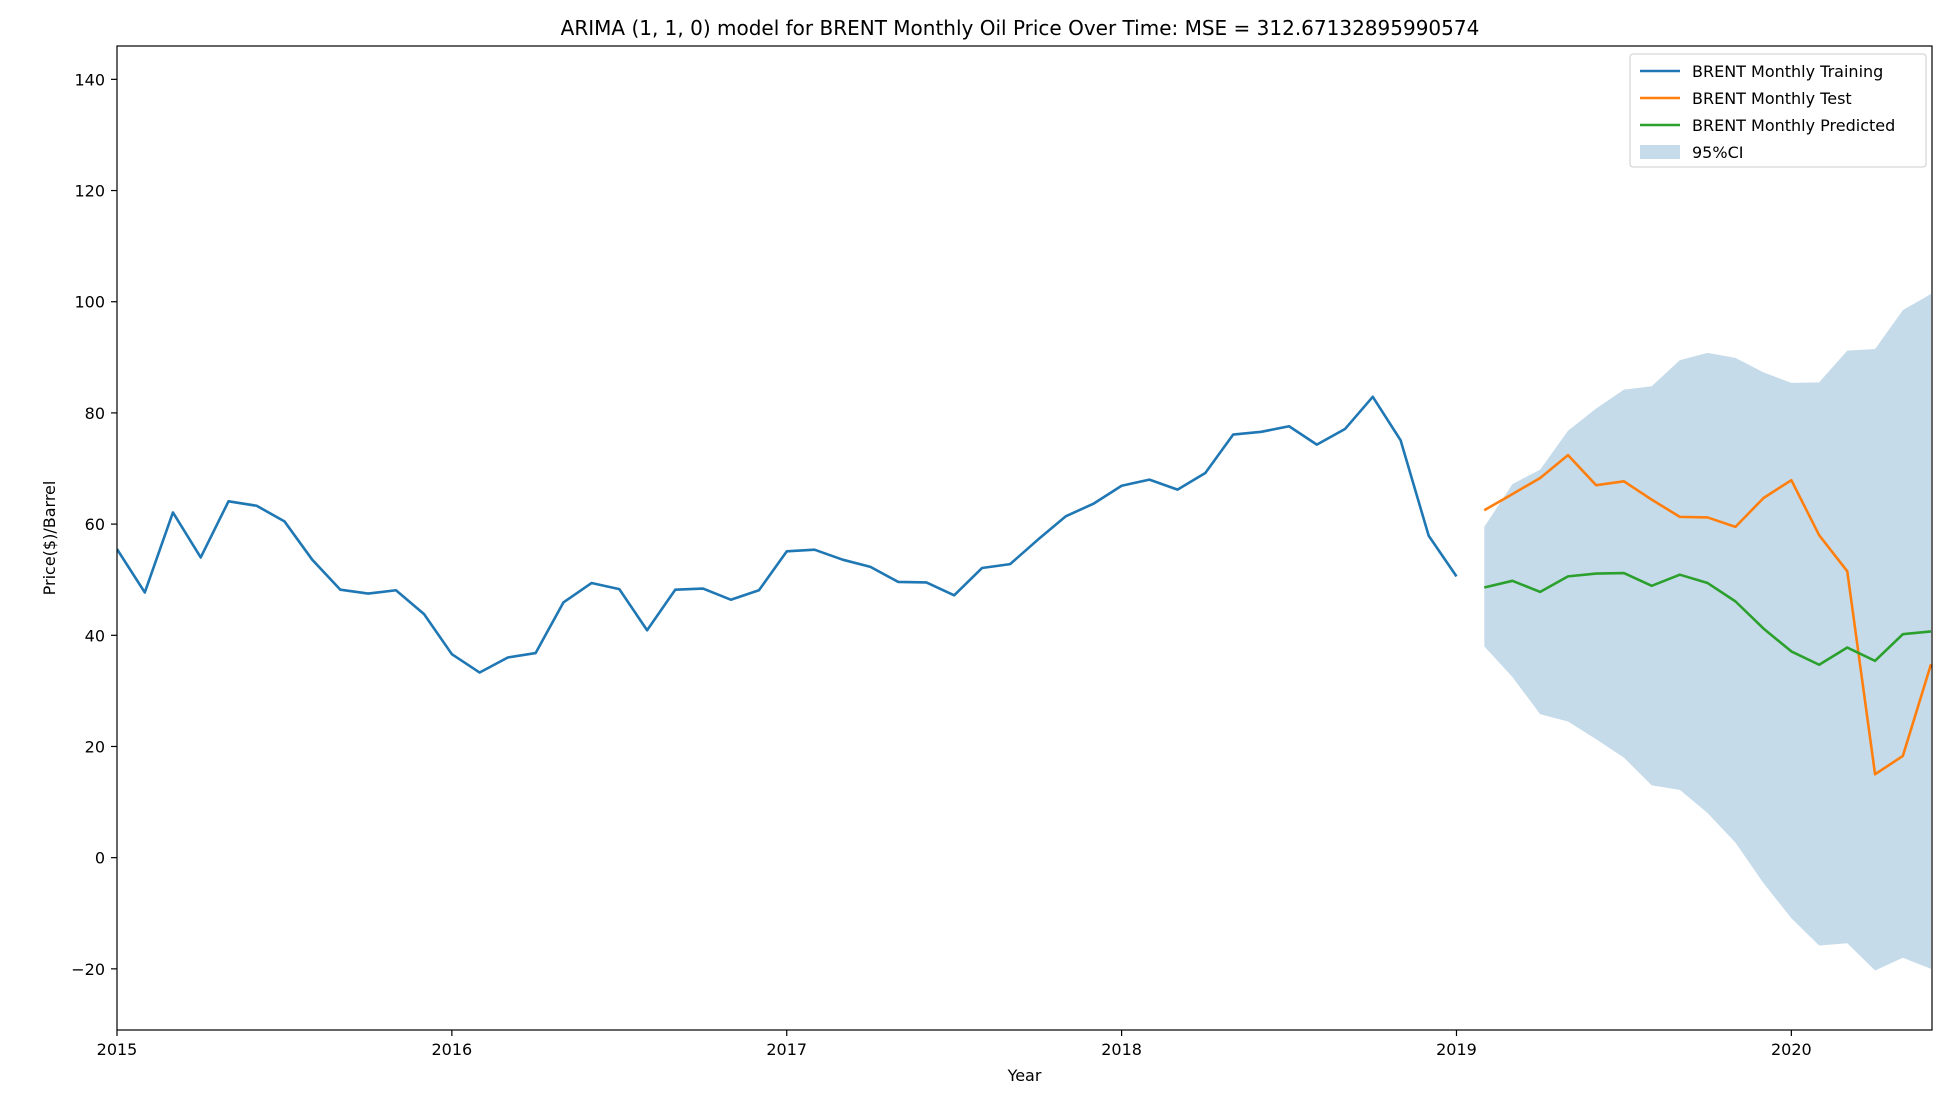 The height and width of the screenshot is (1100, 1937). Describe the element at coordinates (89, 191) in the screenshot. I see `y-tick-label: 120` at that location.